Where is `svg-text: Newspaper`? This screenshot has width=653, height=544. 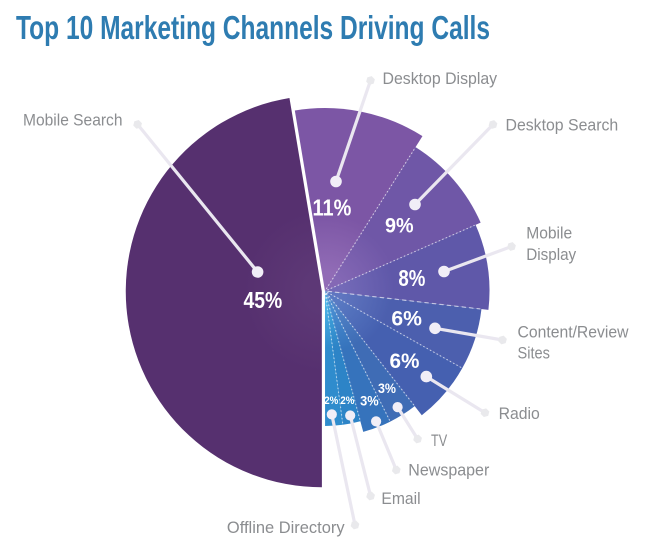 svg-text: Newspaper is located at coordinates (448, 470).